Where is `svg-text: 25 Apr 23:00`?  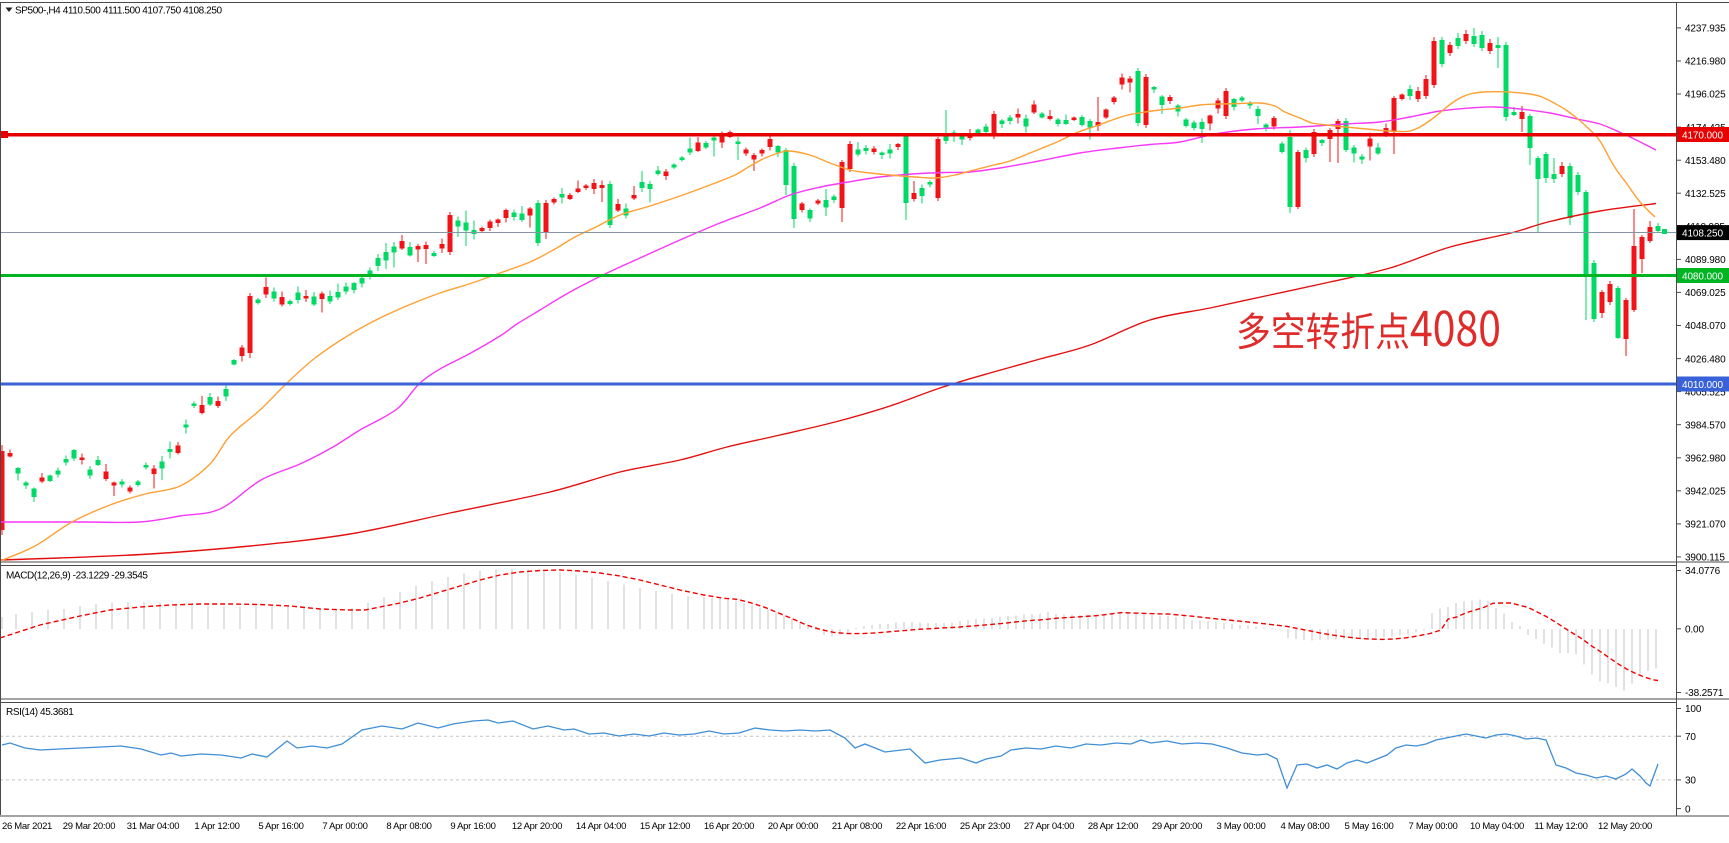 svg-text: 25 Apr 23:00 is located at coordinates (985, 826).